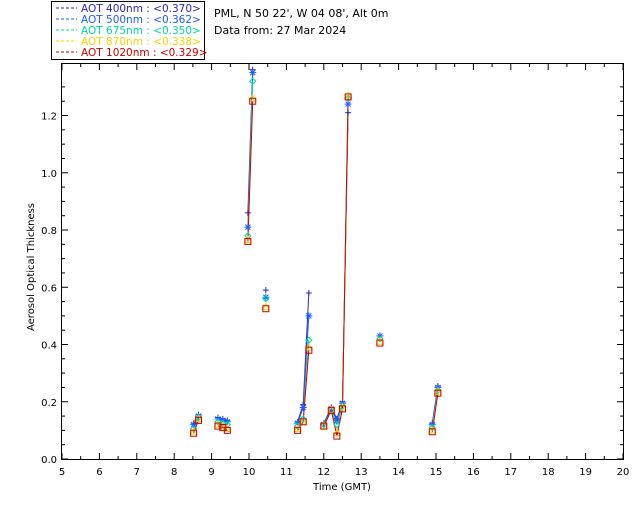 The image size is (640, 512). I want to click on x-tick-label: 17, so click(510, 472).